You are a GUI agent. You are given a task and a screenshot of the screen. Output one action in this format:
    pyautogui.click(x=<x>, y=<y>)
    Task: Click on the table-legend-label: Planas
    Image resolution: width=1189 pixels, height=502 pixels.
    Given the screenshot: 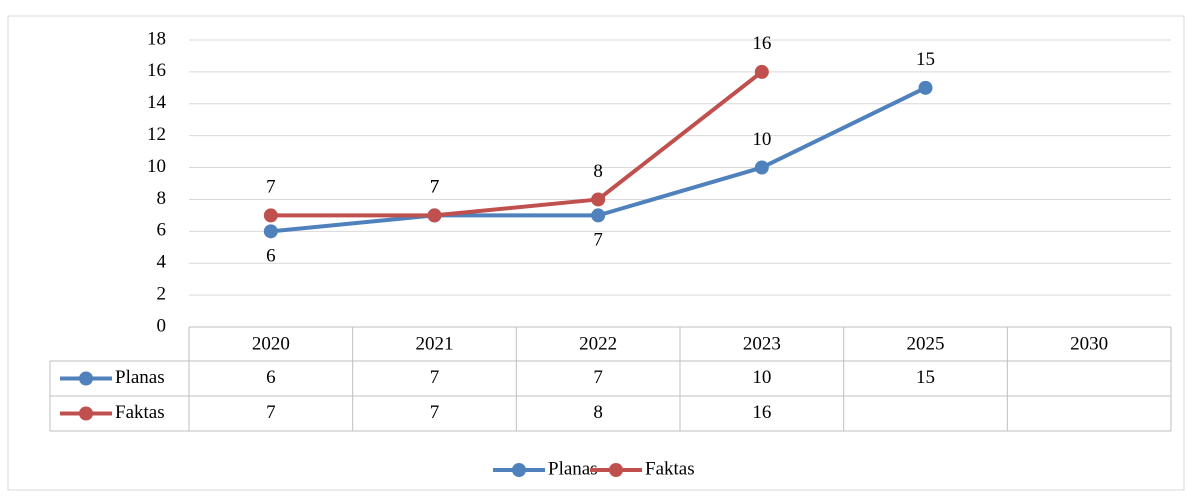 What is the action you would take?
    pyautogui.click(x=140, y=377)
    